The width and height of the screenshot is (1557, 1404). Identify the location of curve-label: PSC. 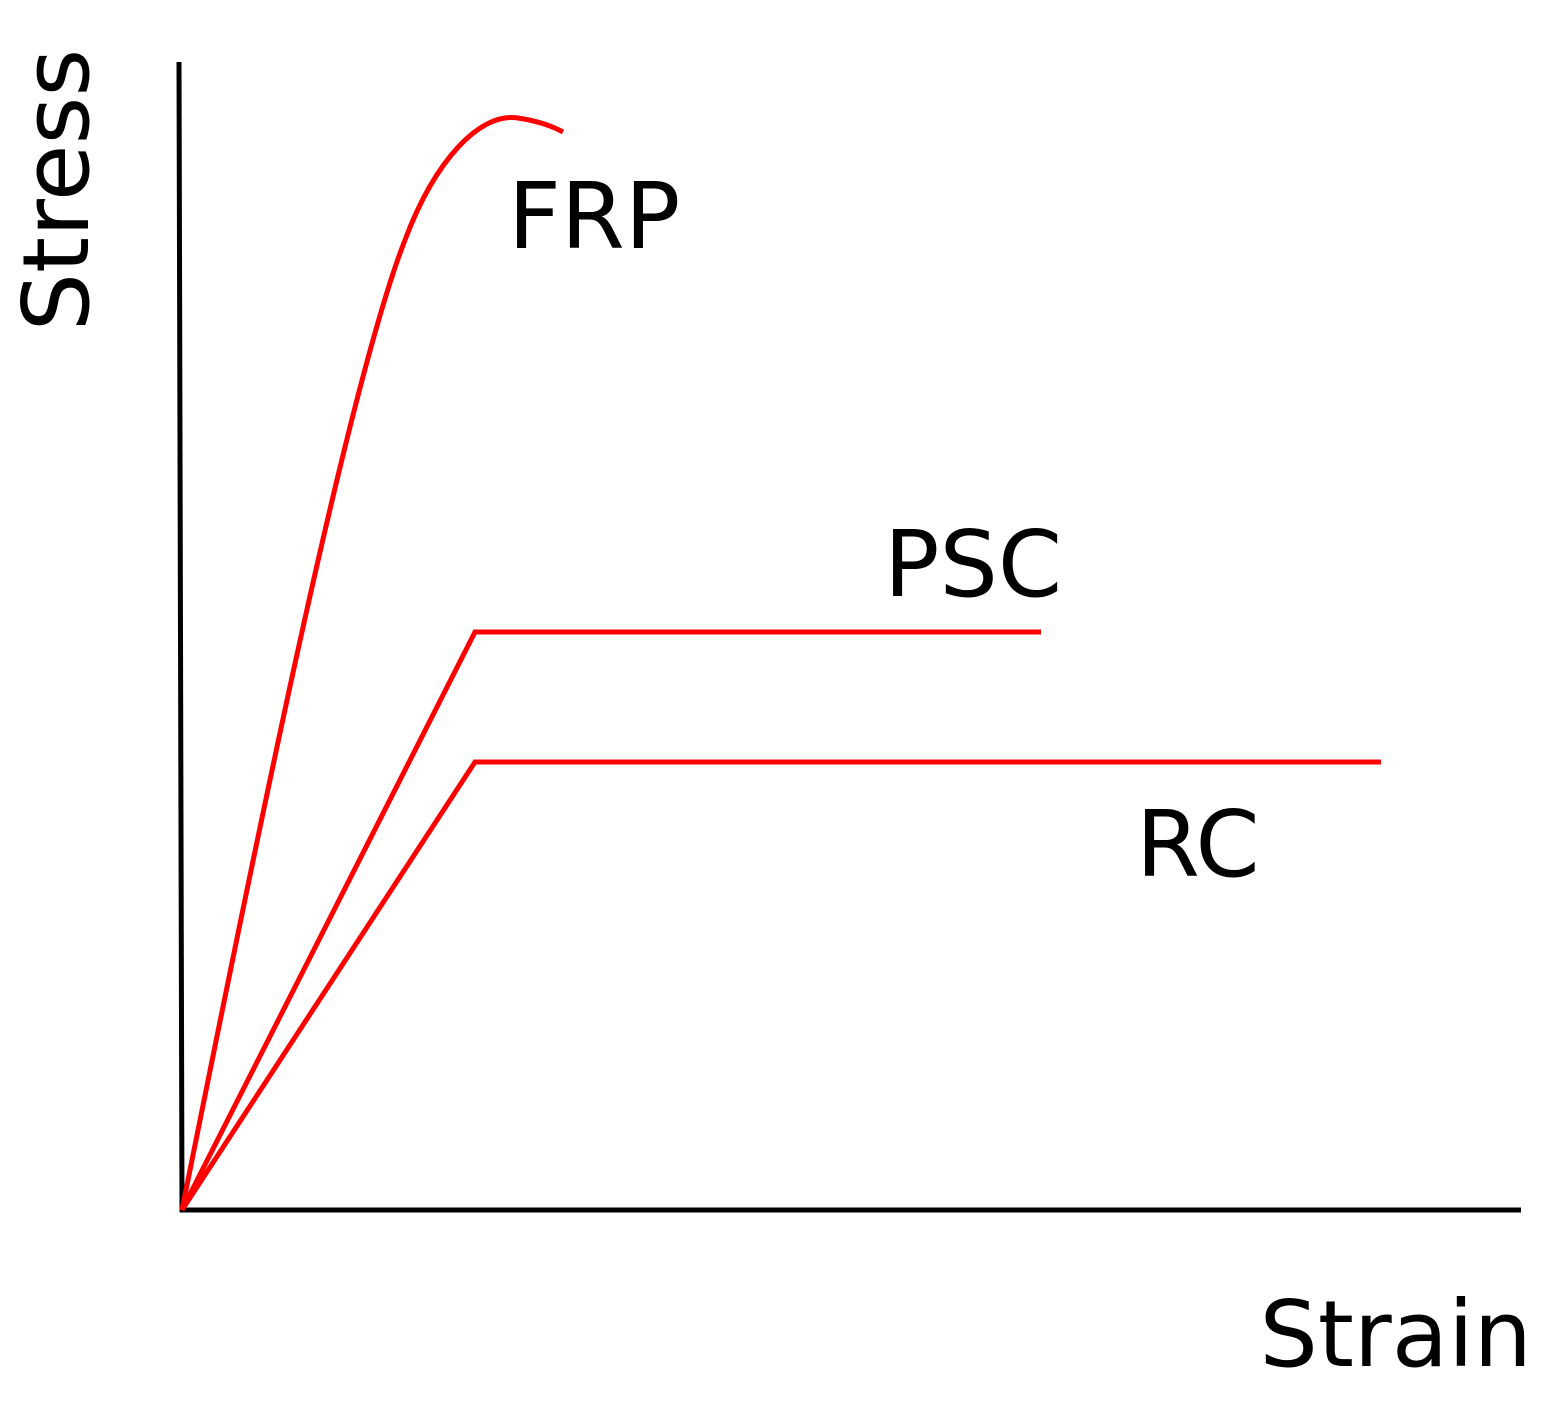
(973, 564).